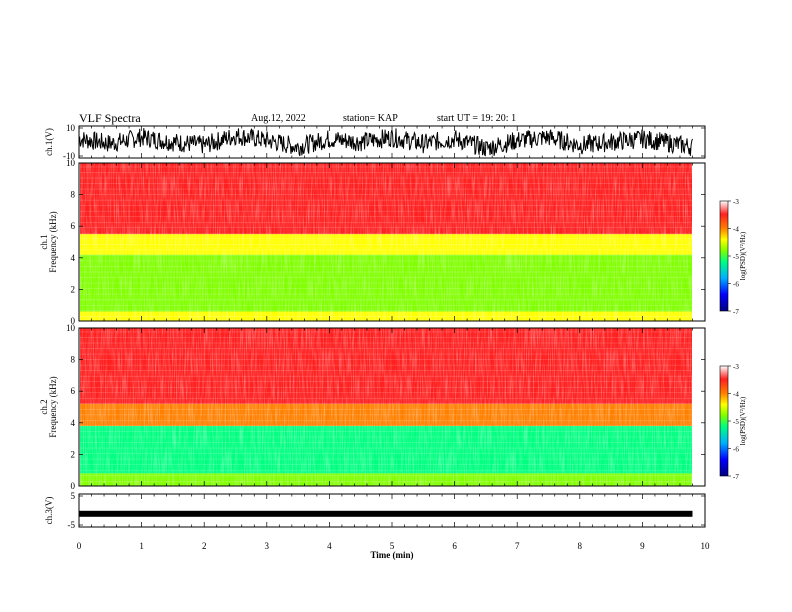  I want to click on x-tick-label: 8, so click(580, 546).